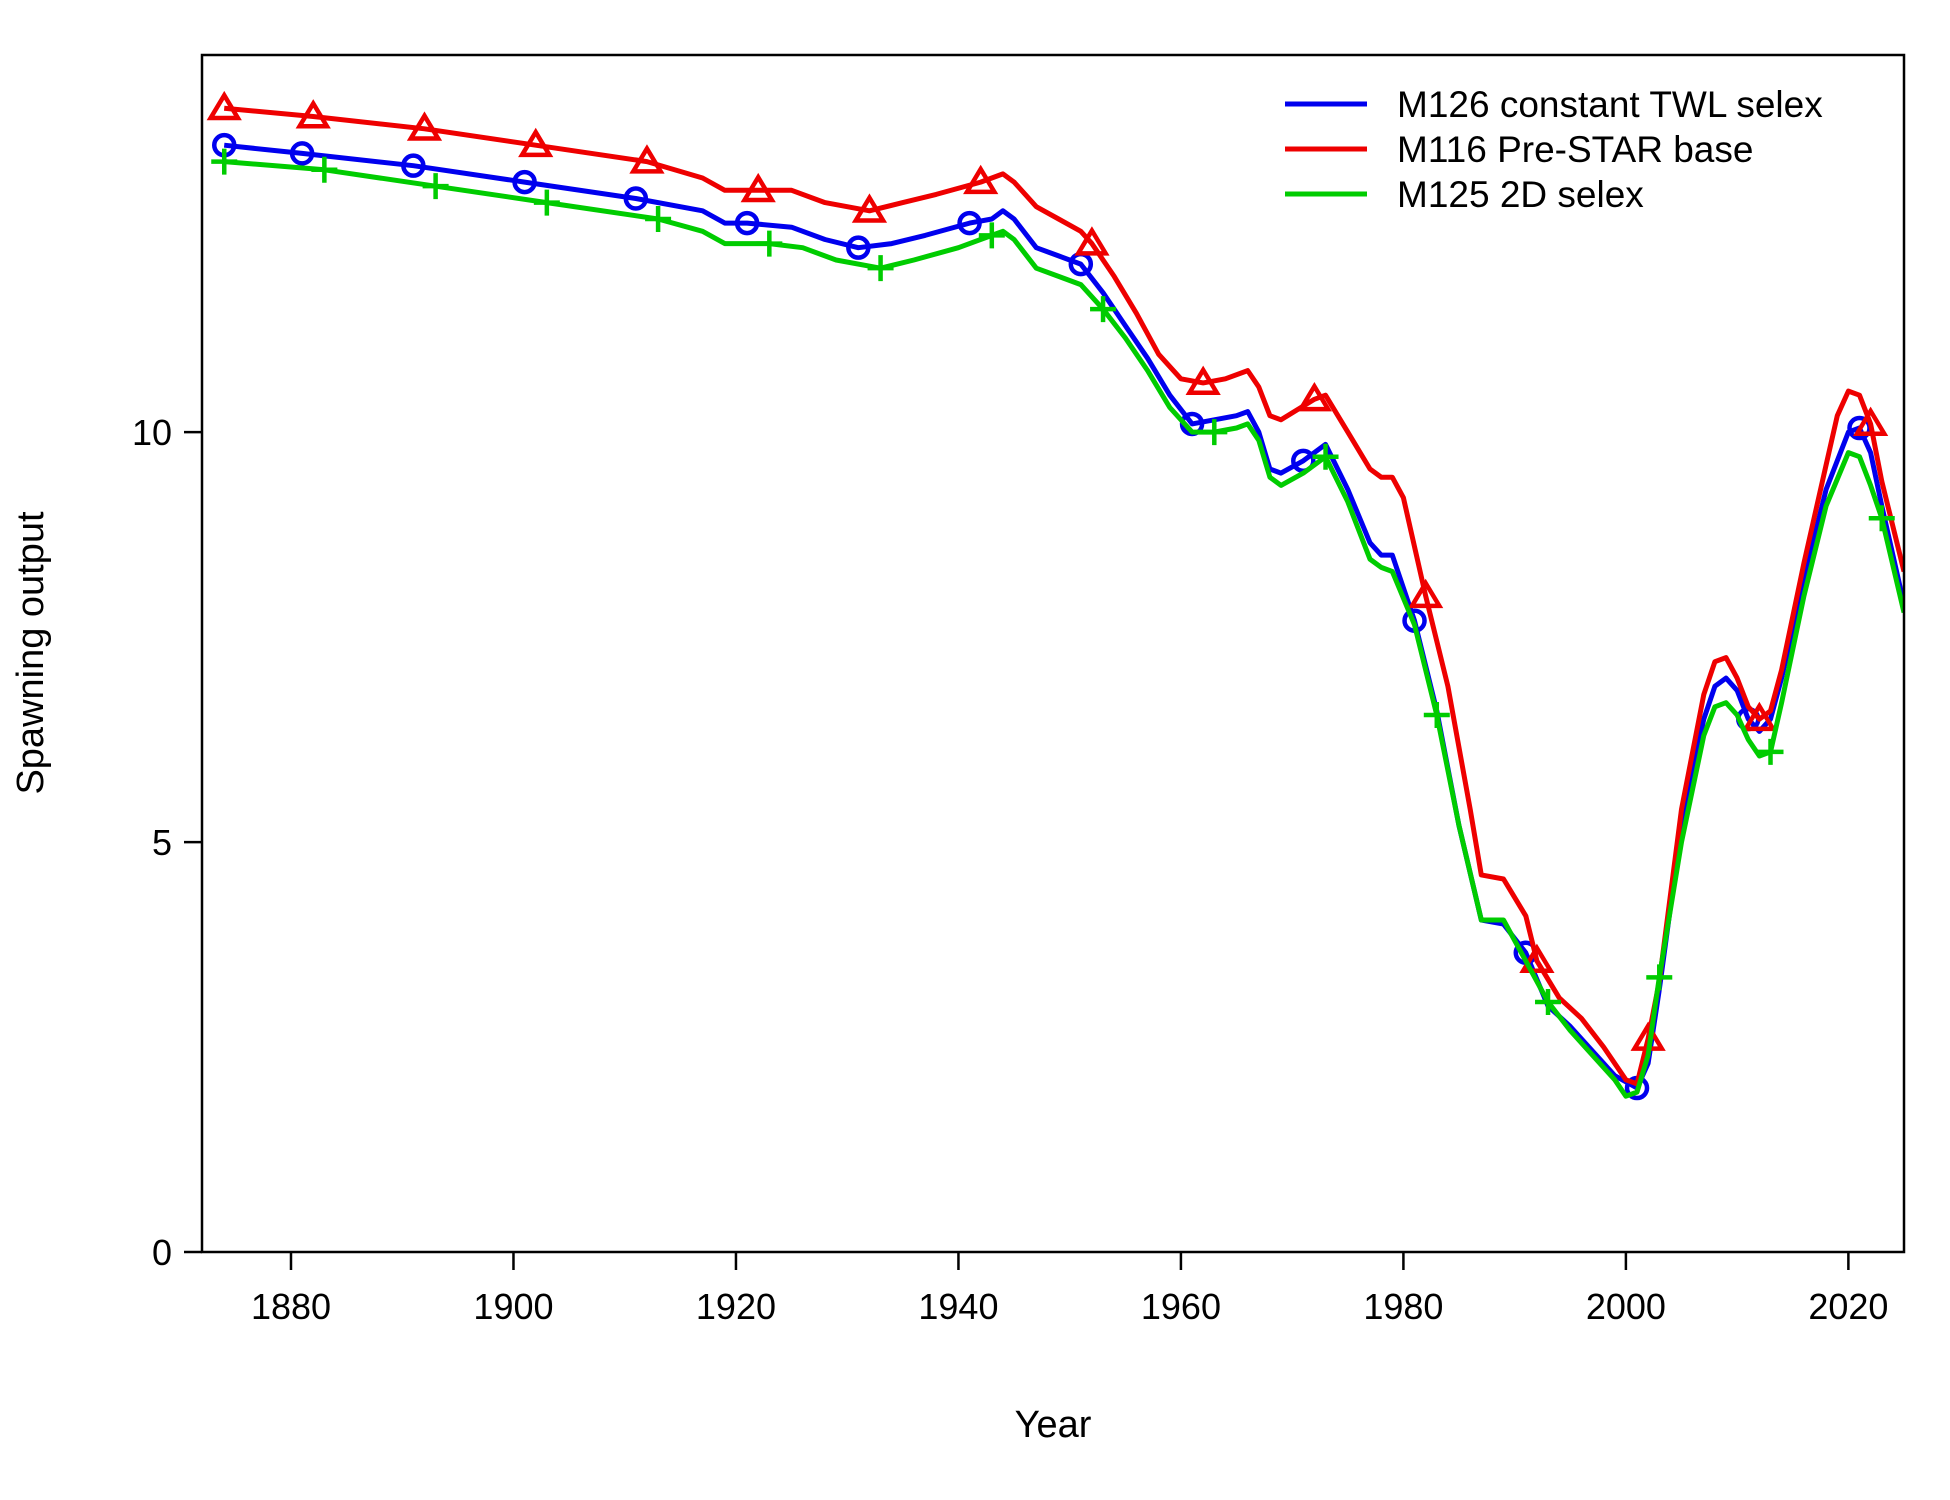  I want to click on x-tick-label: 1960, so click(1181, 1306).